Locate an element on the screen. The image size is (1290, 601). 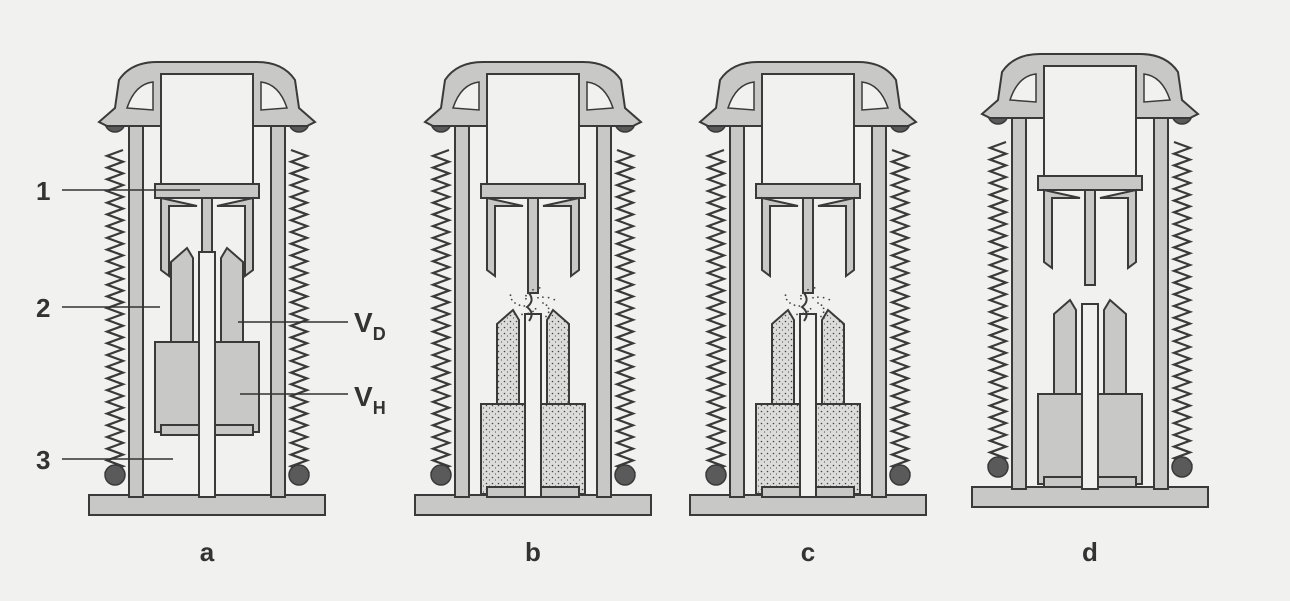
volume-label-h: VH is located at coordinates (370, 399).